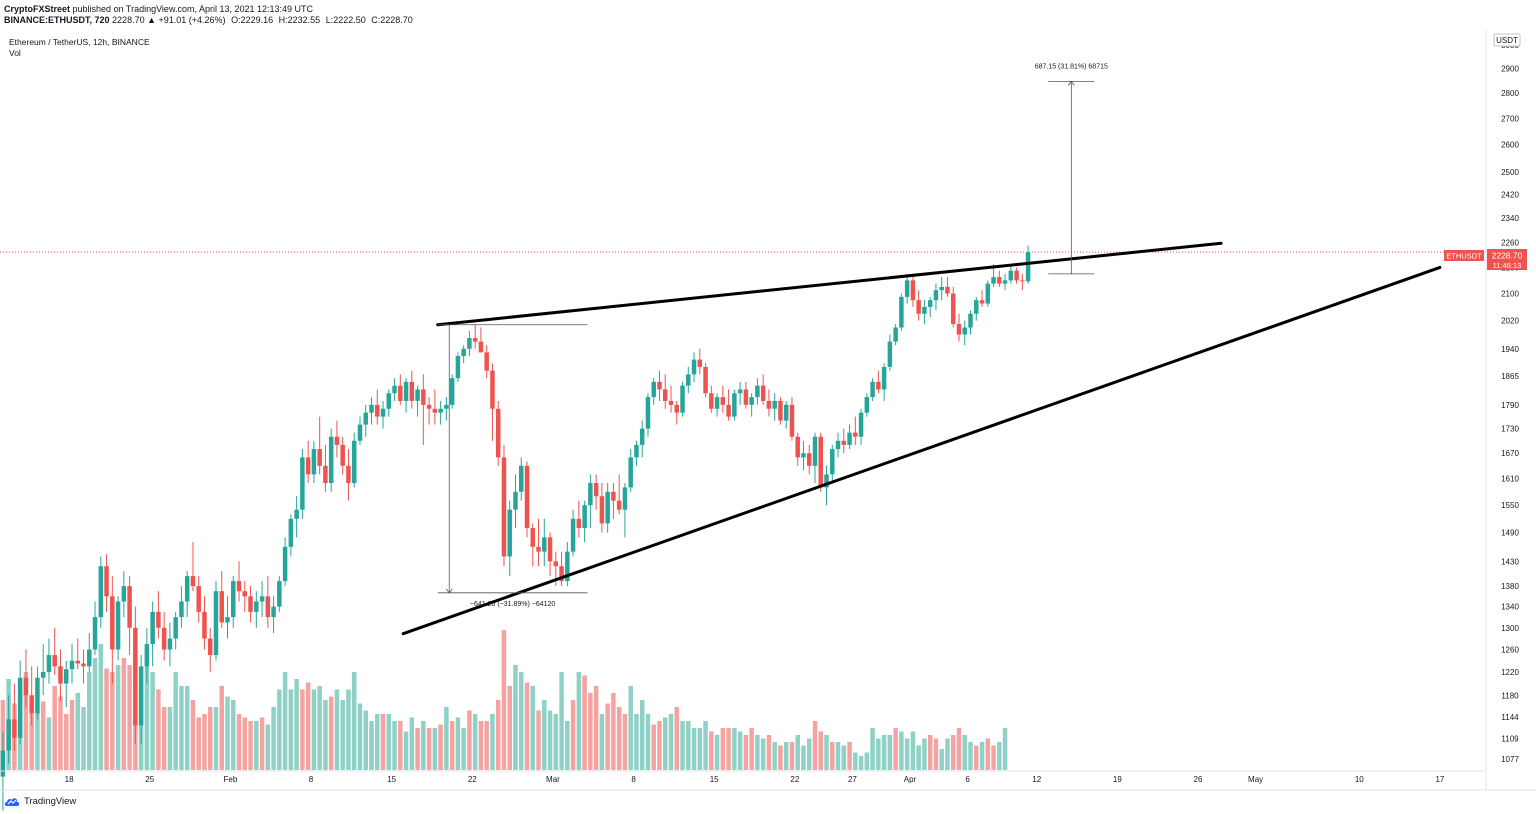 This screenshot has width=1536, height=814. Describe the element at coordinates (1510, 429) in the screenshot. I see `price-tick-label: 1730` at that location.